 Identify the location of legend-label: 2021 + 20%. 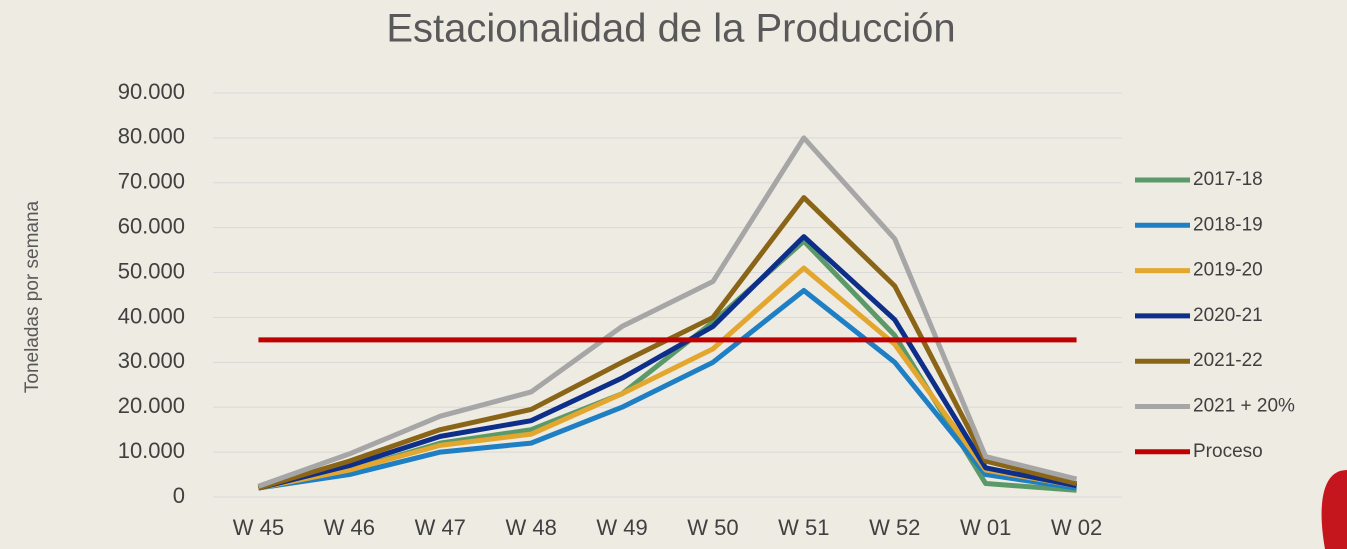
(1244, 406).